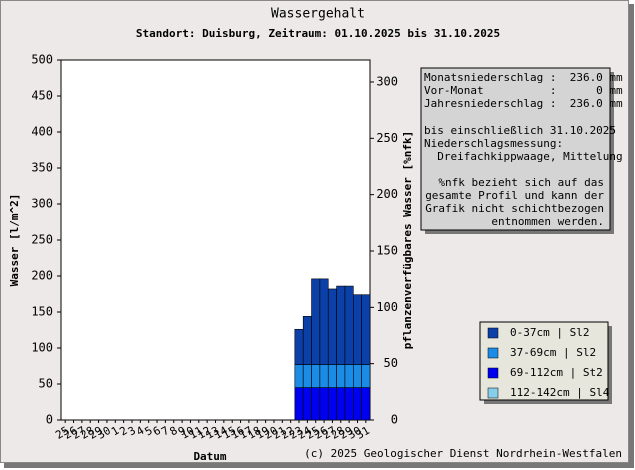  Describe the element at coordinates (387, 138) in the screenshot. I see `y2-tick-label: 250` at that location.